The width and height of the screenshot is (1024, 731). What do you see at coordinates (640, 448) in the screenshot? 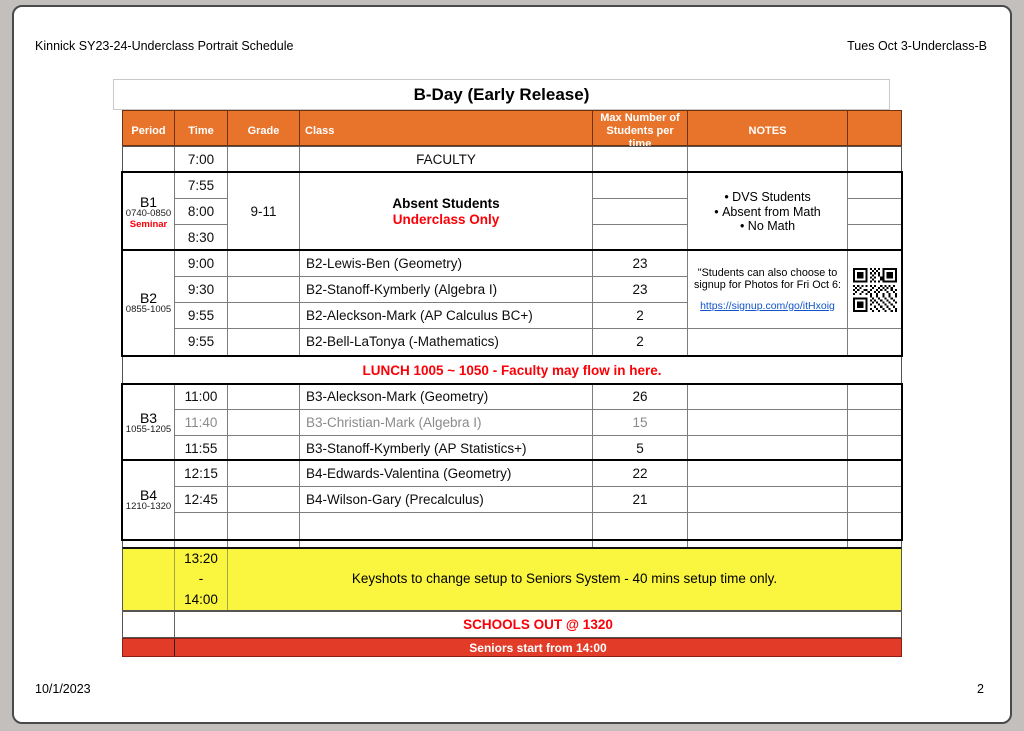
I see `max-cell: 5` at bounding box center [640, 448].